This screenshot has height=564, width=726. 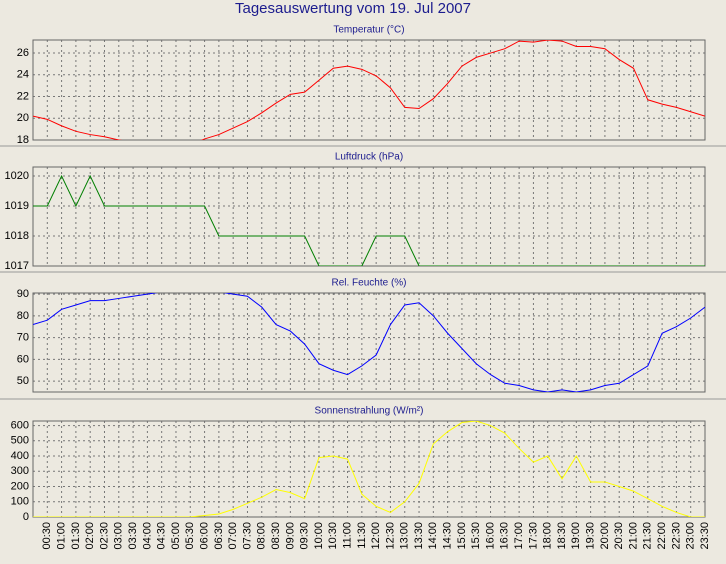 What do you see at coordinates (219, 536) in the screenshot?
I see `x-tick-label: 06:30` at bounding box center [219, 536].